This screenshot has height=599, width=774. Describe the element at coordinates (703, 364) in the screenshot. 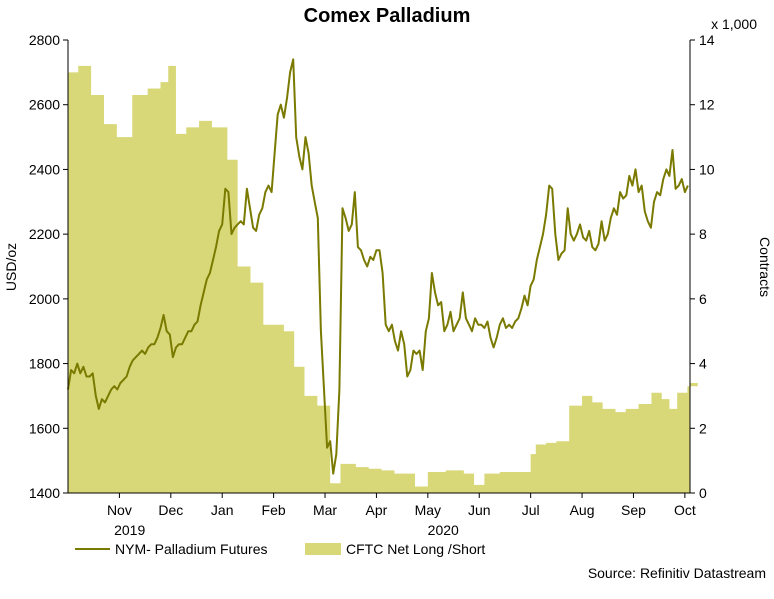

I see `right-tick-label: 4` at that location.